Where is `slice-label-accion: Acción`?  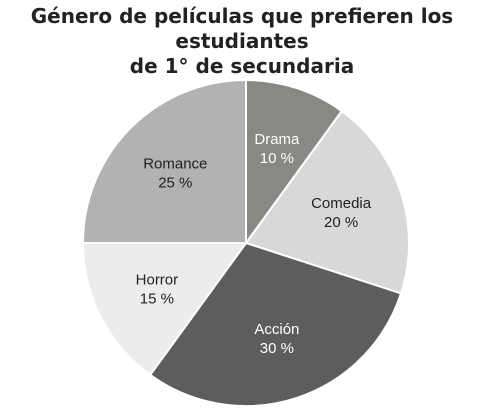
slice-label-accion: Acción is located at coordinates (276, 329).